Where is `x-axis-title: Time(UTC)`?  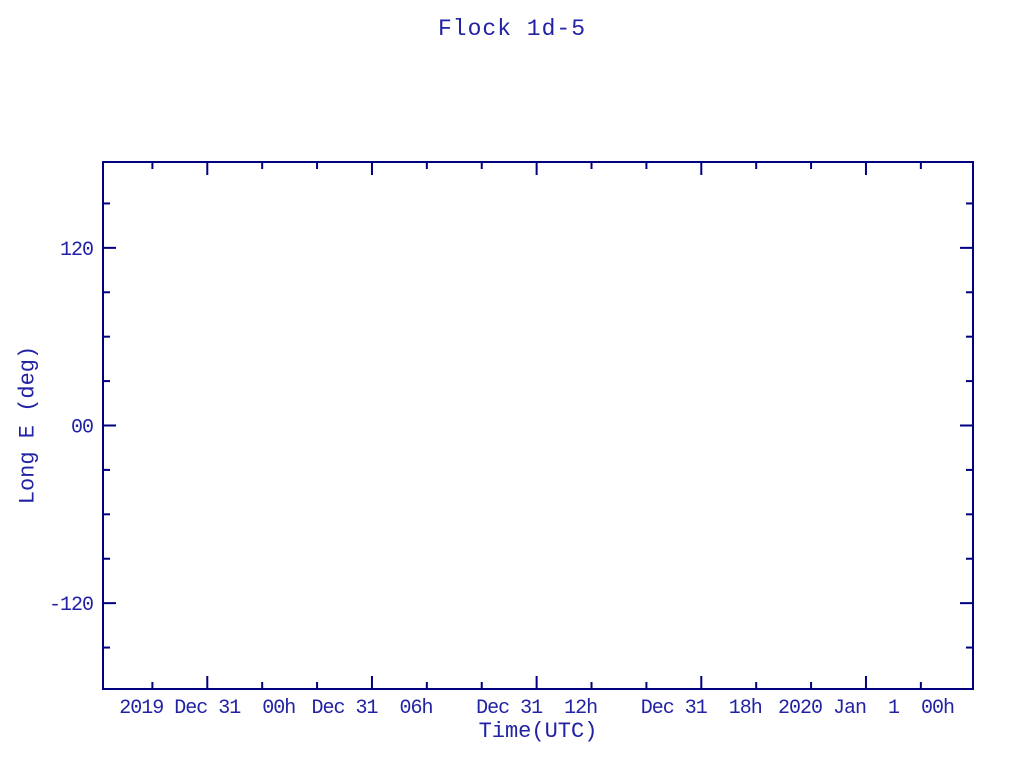 x-axis-title: Time(UTC) is located at coordinates (538, 731).